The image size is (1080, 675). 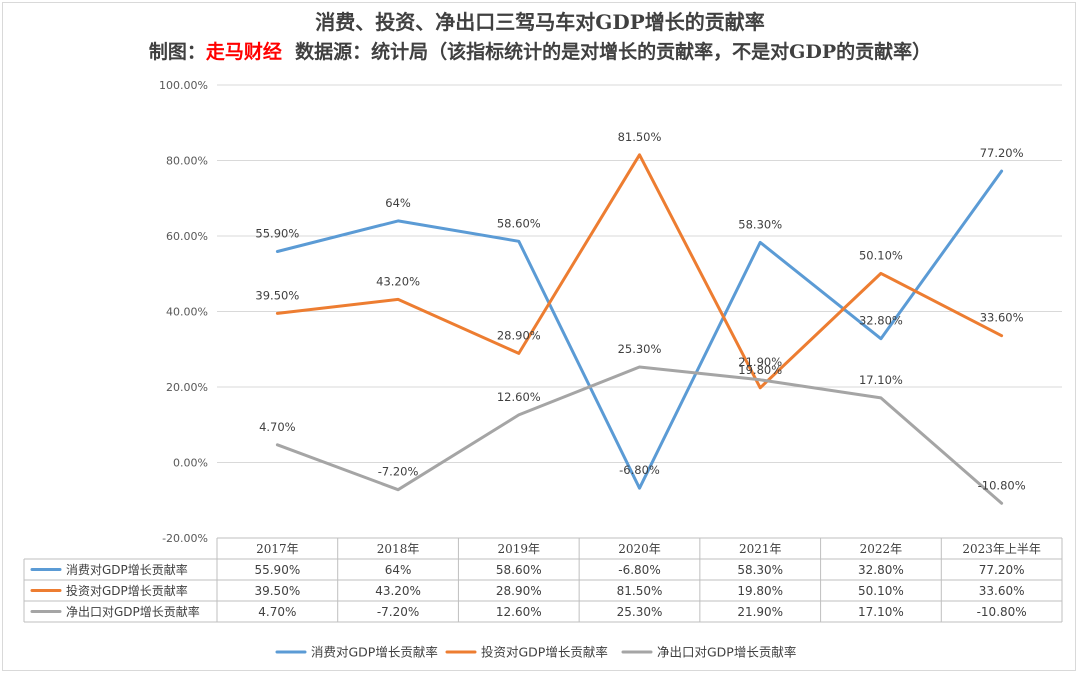 What do you see at coordinates (760, 224) in the screenshot?
I see `data-label: 58.30%` at bounding box center [760, 224].